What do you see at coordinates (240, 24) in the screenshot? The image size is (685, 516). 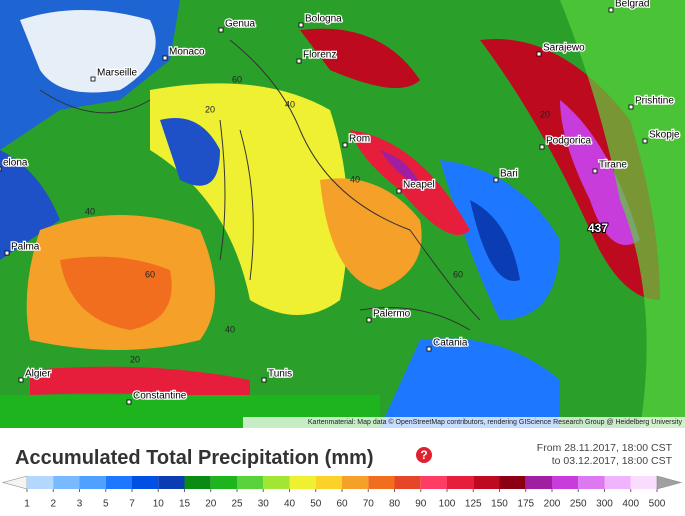 I see `city-label: Genua` at bounding box center [240, 24].